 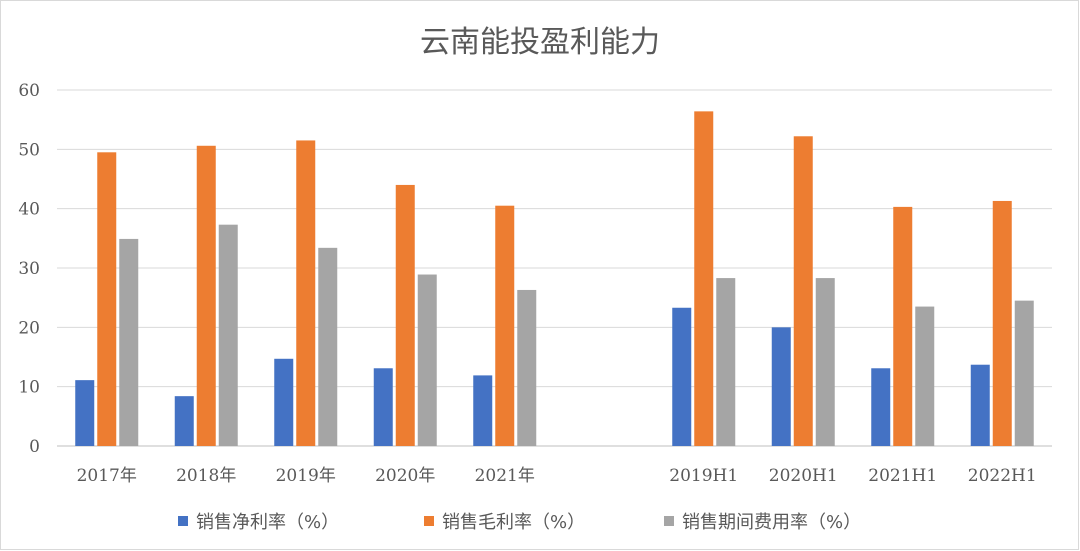 What do you see at coordinates (902, 476) in the screenshot?
I see `x-tick-label: 2021H1` at bounding box center [902, 476].